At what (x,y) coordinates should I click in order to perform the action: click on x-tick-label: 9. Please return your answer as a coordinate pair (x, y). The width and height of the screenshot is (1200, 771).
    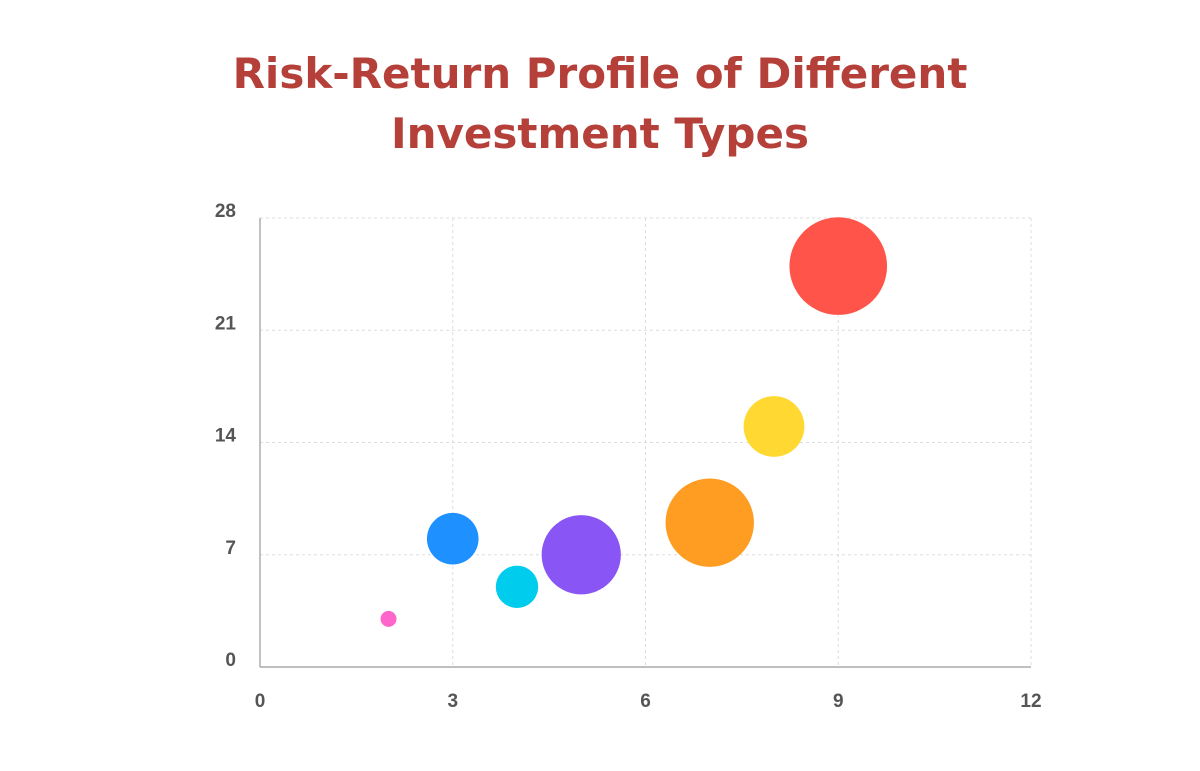
    Looking at the image, I should click on (838, 701).